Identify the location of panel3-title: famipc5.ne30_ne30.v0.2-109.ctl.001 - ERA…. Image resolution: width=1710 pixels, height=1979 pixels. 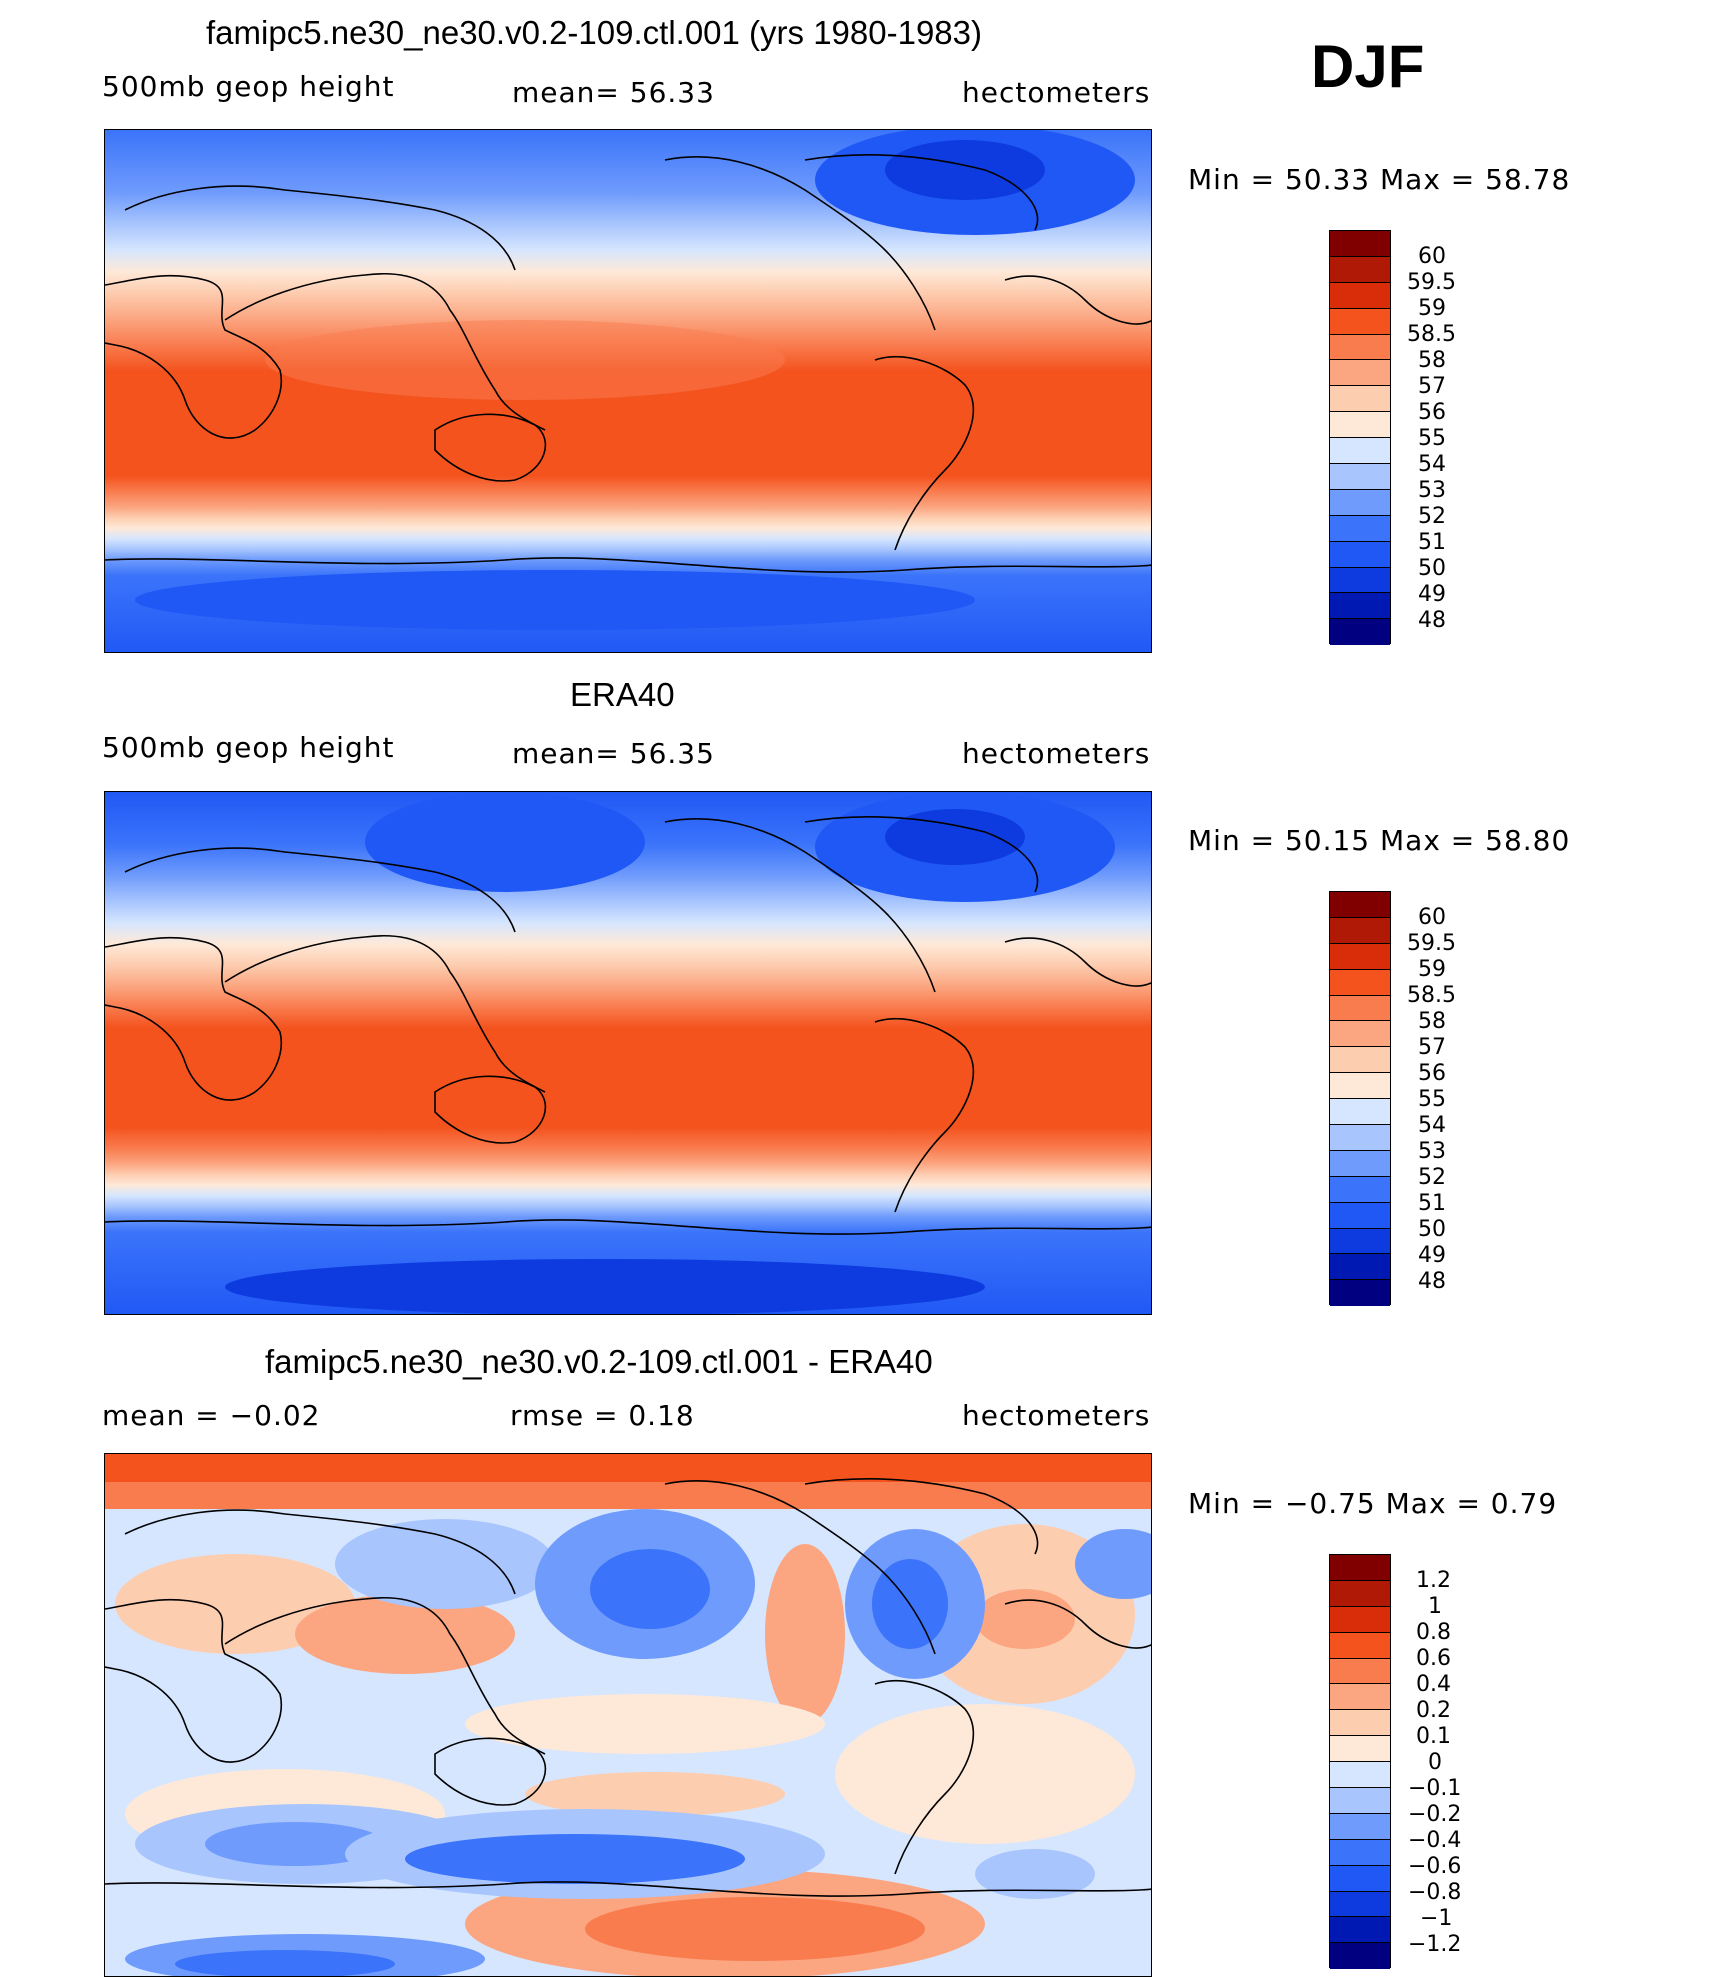
(599, 1361).